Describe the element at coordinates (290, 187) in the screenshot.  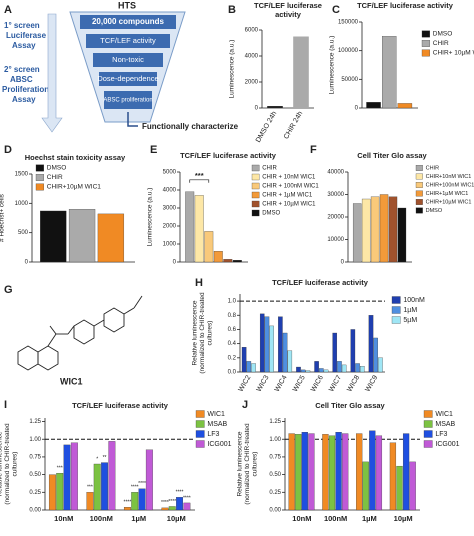
I see `legend-label: CHIR + 100nM WIC1` at that location.